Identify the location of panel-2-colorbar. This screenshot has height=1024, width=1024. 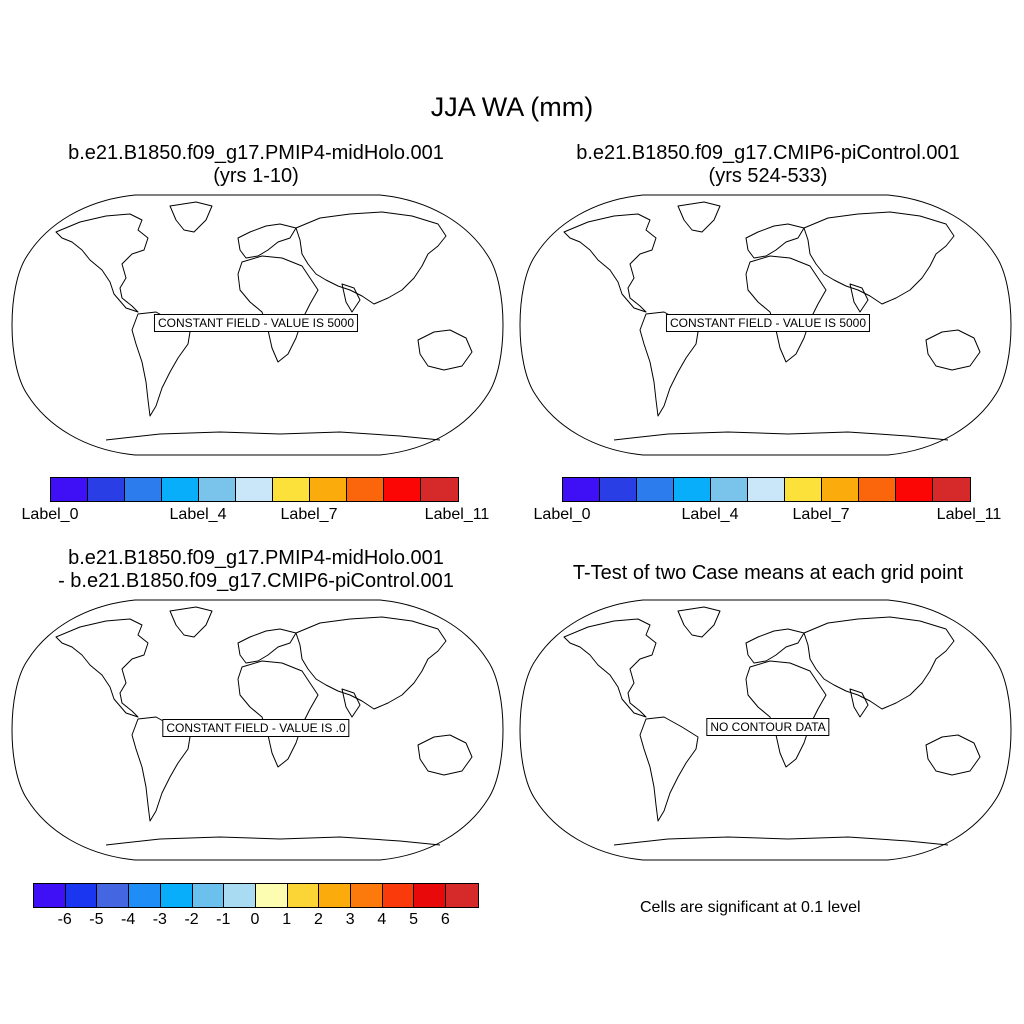
(766, 489).